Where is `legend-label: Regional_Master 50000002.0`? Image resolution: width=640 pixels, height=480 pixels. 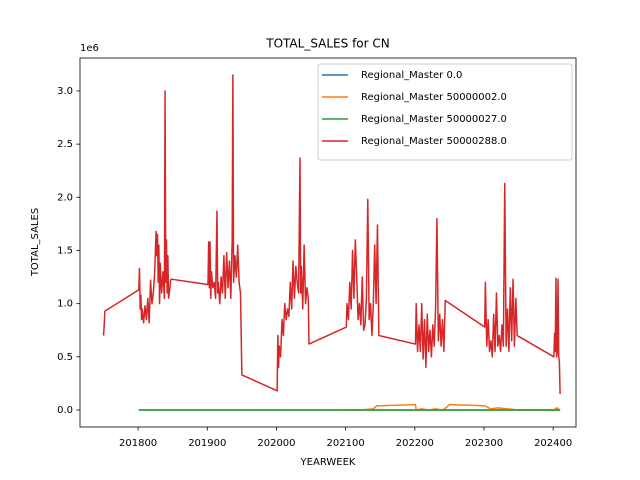 legend-label: Regional_Master 50000002.0 is located at coordinates (434, 97).